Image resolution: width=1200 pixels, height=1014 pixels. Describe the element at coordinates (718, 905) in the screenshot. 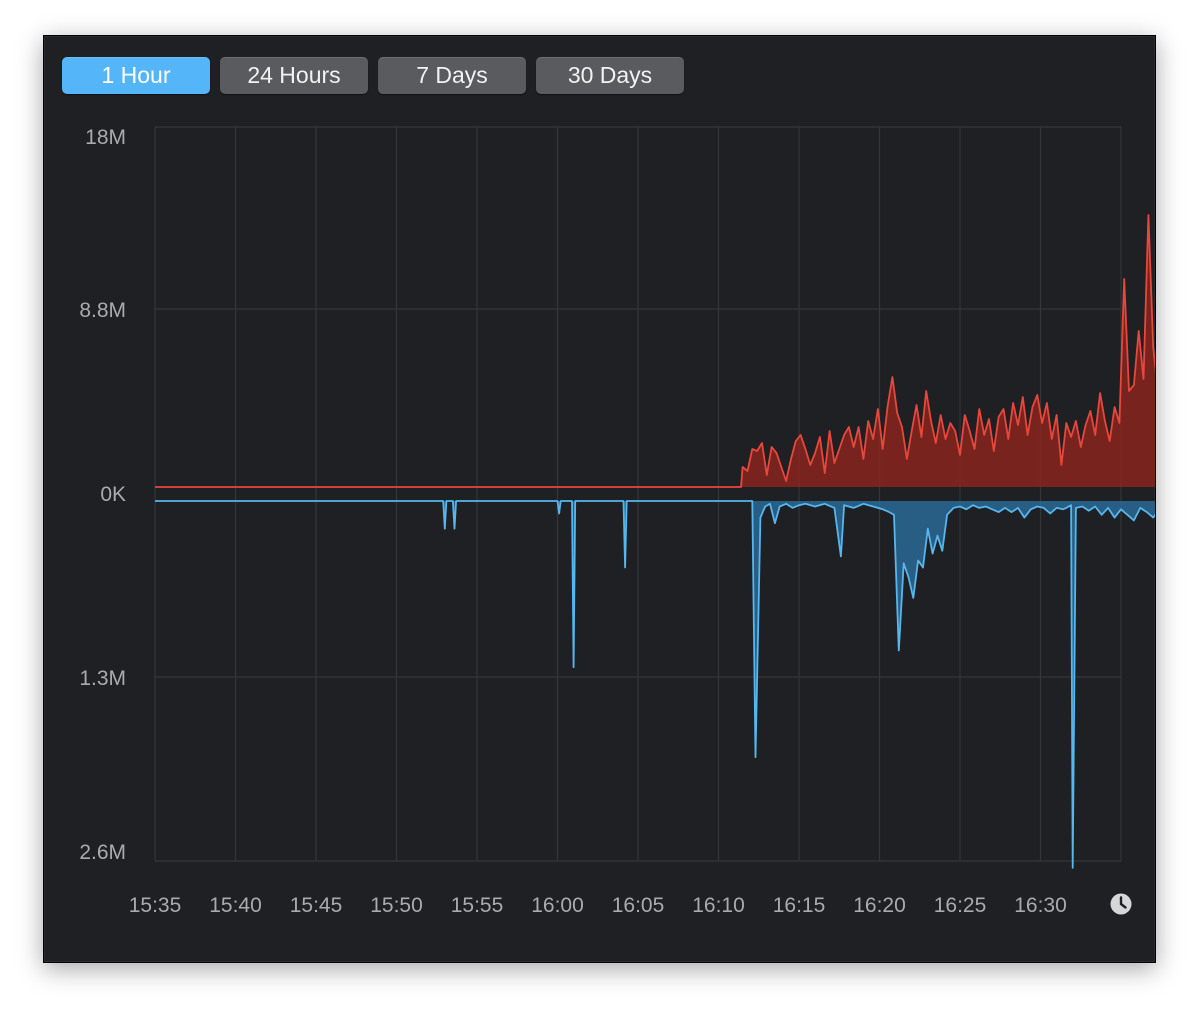

I see `x-tick-label: 16:10` at that location.